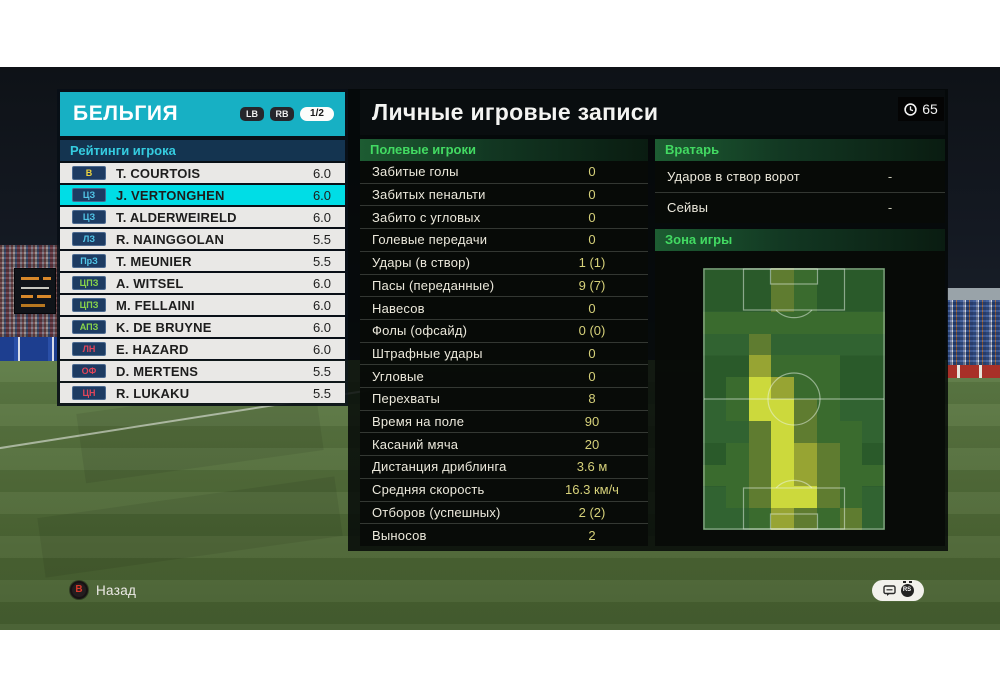 This screenshot has height=700, width=1000. Describe the element at coordinates (592, 422) in the screenshot. I see `stat-value: 90` at that location.